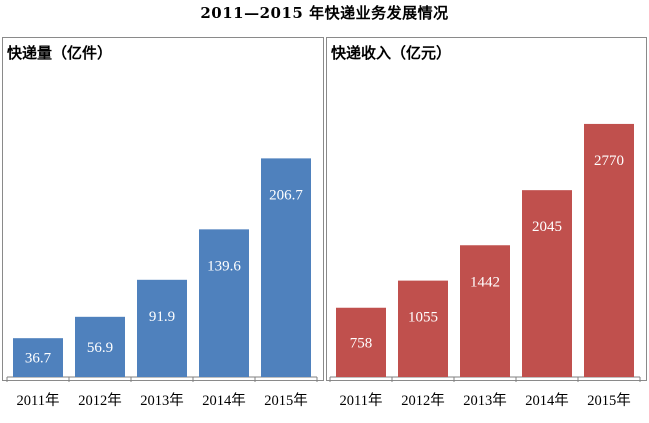 This screenshot has height=423, width=649. I want to click on volume-value-label: 206.7, so click(286, 195).